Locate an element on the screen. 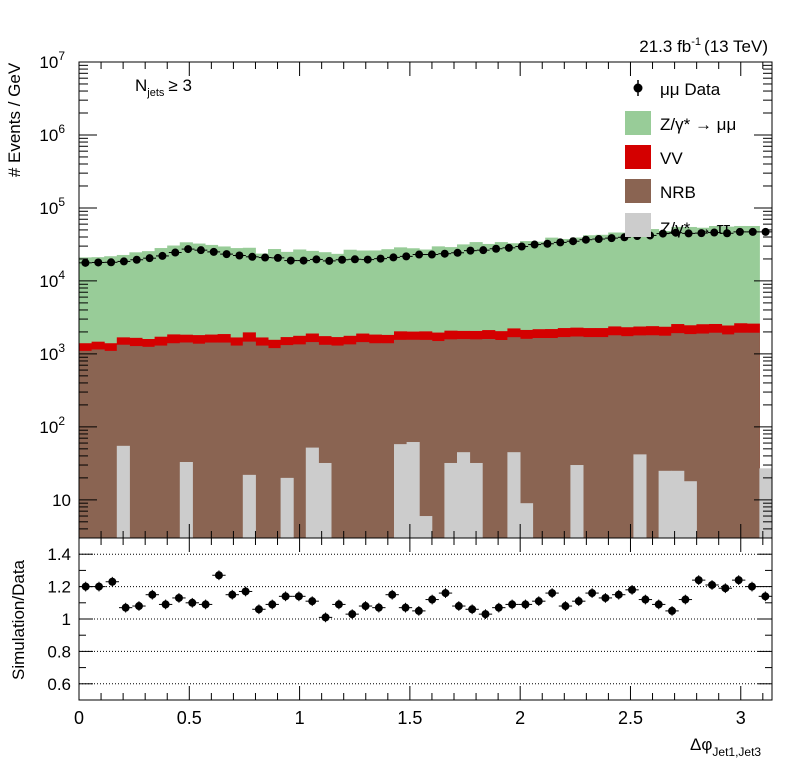  njets-annotation: Njets ≥ 3 is located at coordinates (163, 87).